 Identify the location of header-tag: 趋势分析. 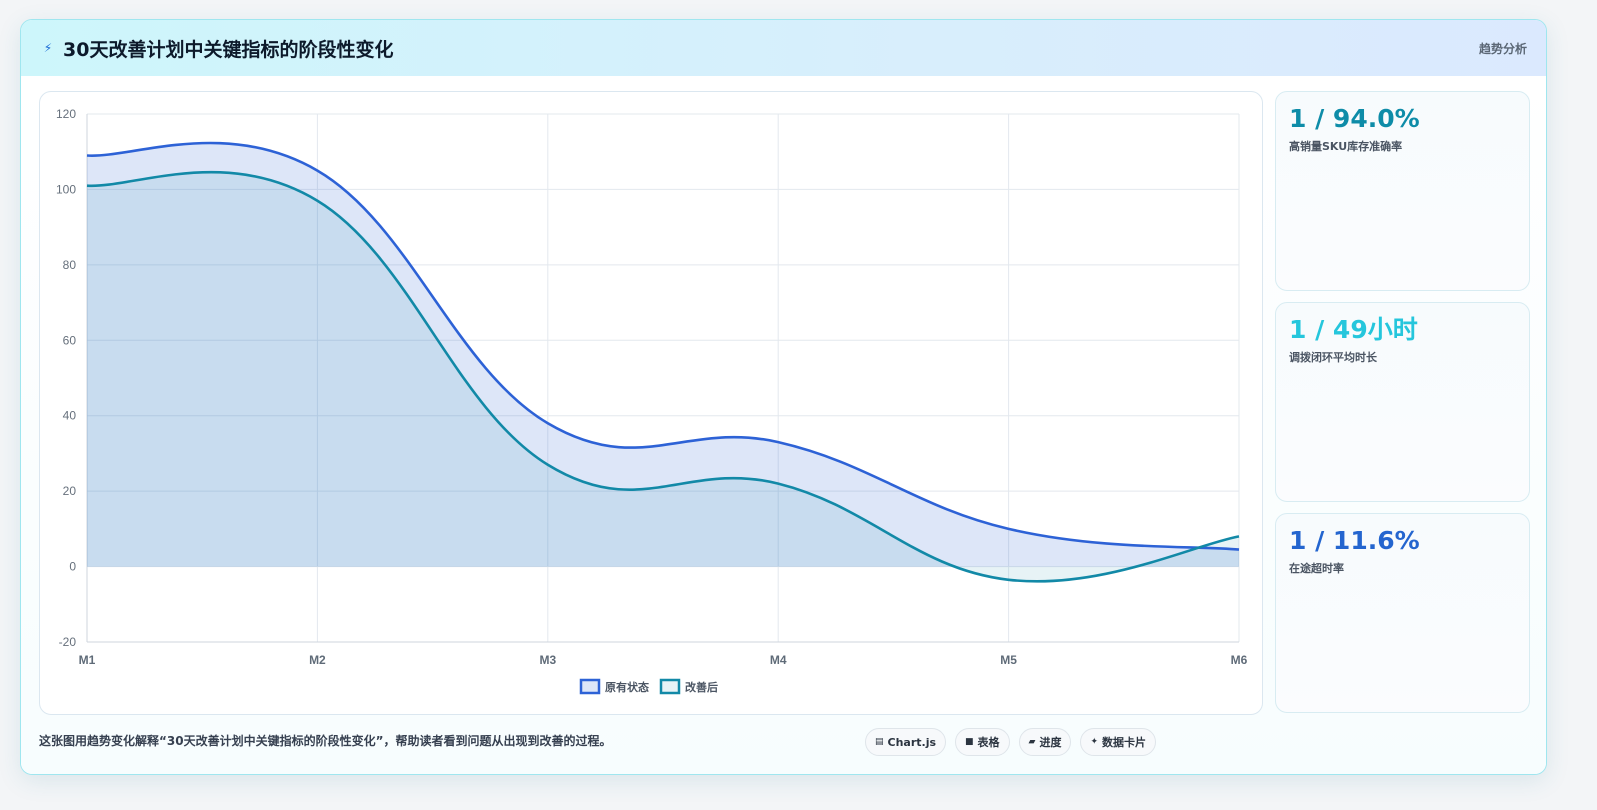
(1502, 48).